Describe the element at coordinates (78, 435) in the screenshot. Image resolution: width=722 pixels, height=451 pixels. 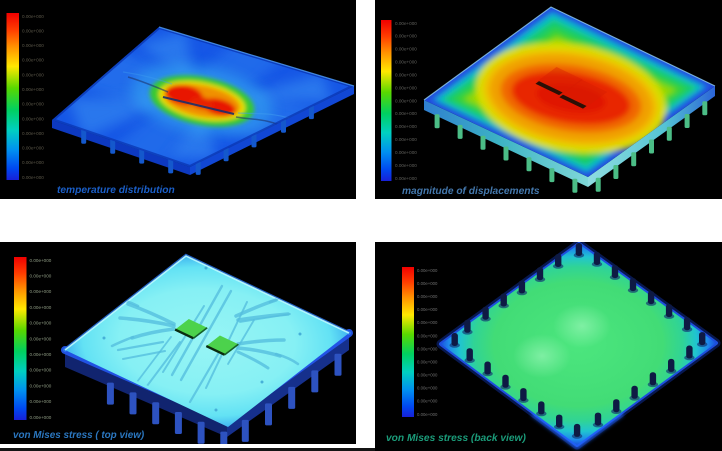
I see `svg-text: von Mises stress ( top view)` at that location.